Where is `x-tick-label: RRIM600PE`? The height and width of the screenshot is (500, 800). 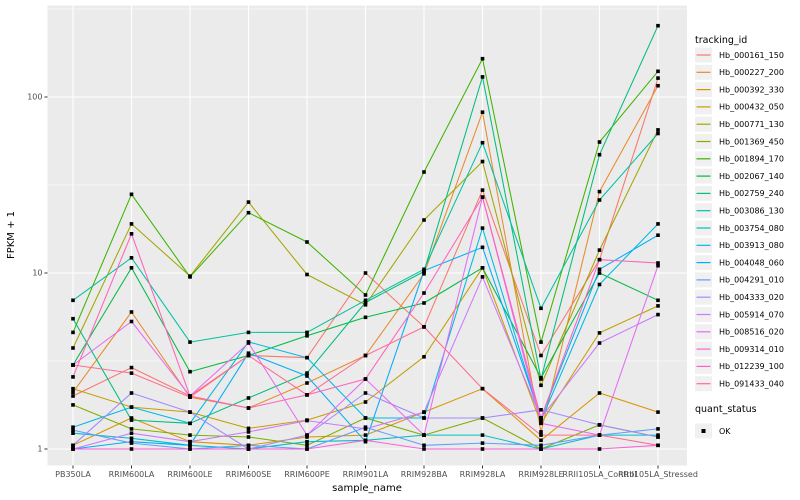 x-tick-label: RRIM600PE is located at coordinates (307, 474).